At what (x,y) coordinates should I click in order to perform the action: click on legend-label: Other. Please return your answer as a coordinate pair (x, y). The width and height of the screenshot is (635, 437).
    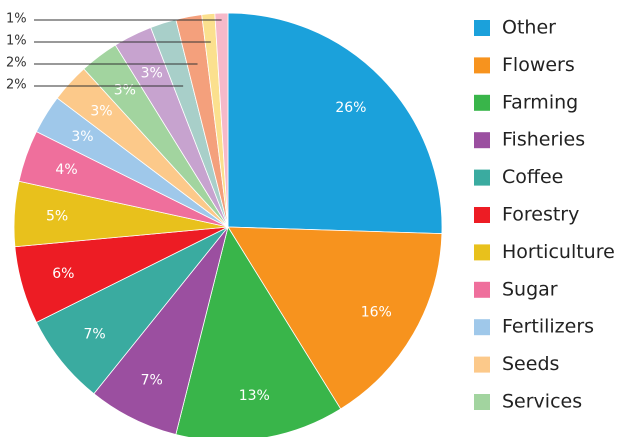
    Looking at the image, I should click on (529, 28).